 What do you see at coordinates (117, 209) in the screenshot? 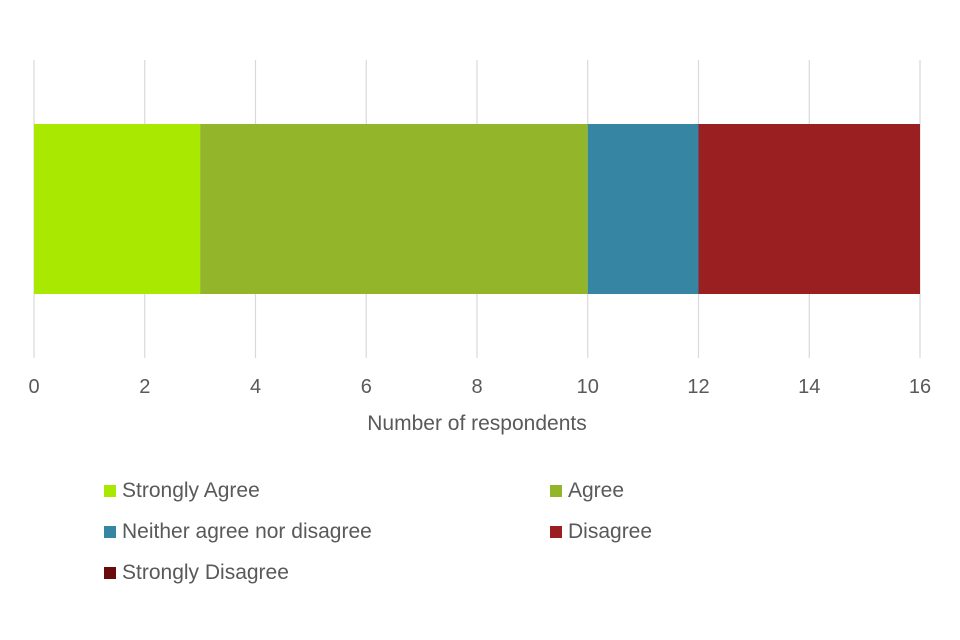
I see `bar-segment-strongly-agree` at bounding box center [117, 209].